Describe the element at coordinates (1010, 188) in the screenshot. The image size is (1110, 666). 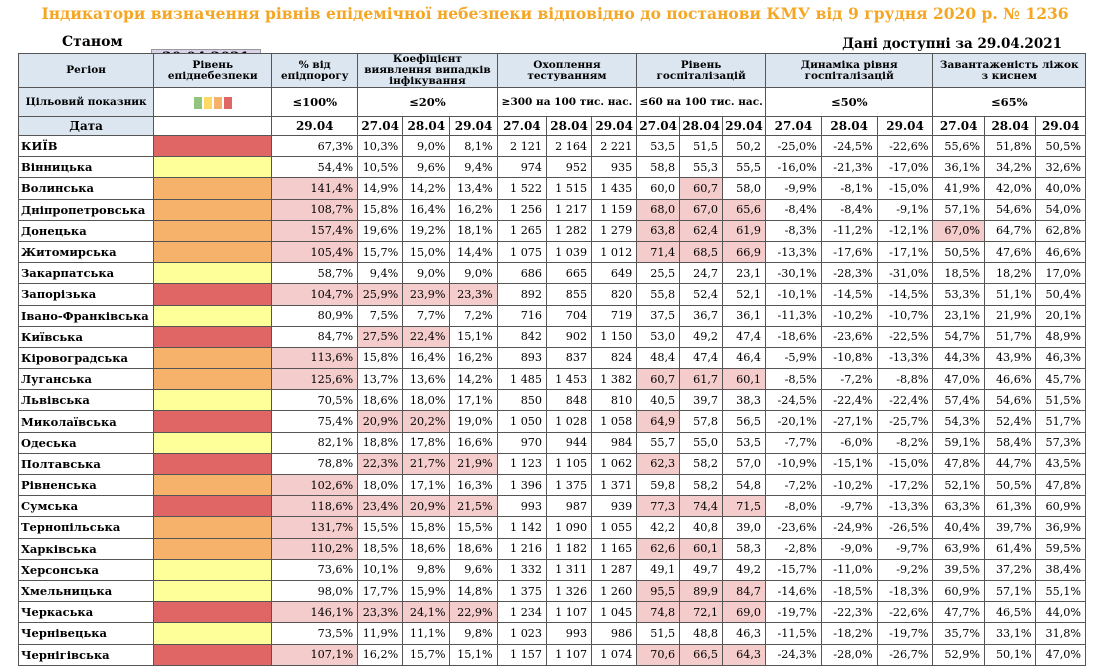
I see `oxygen-value: 42,0%` at that location.